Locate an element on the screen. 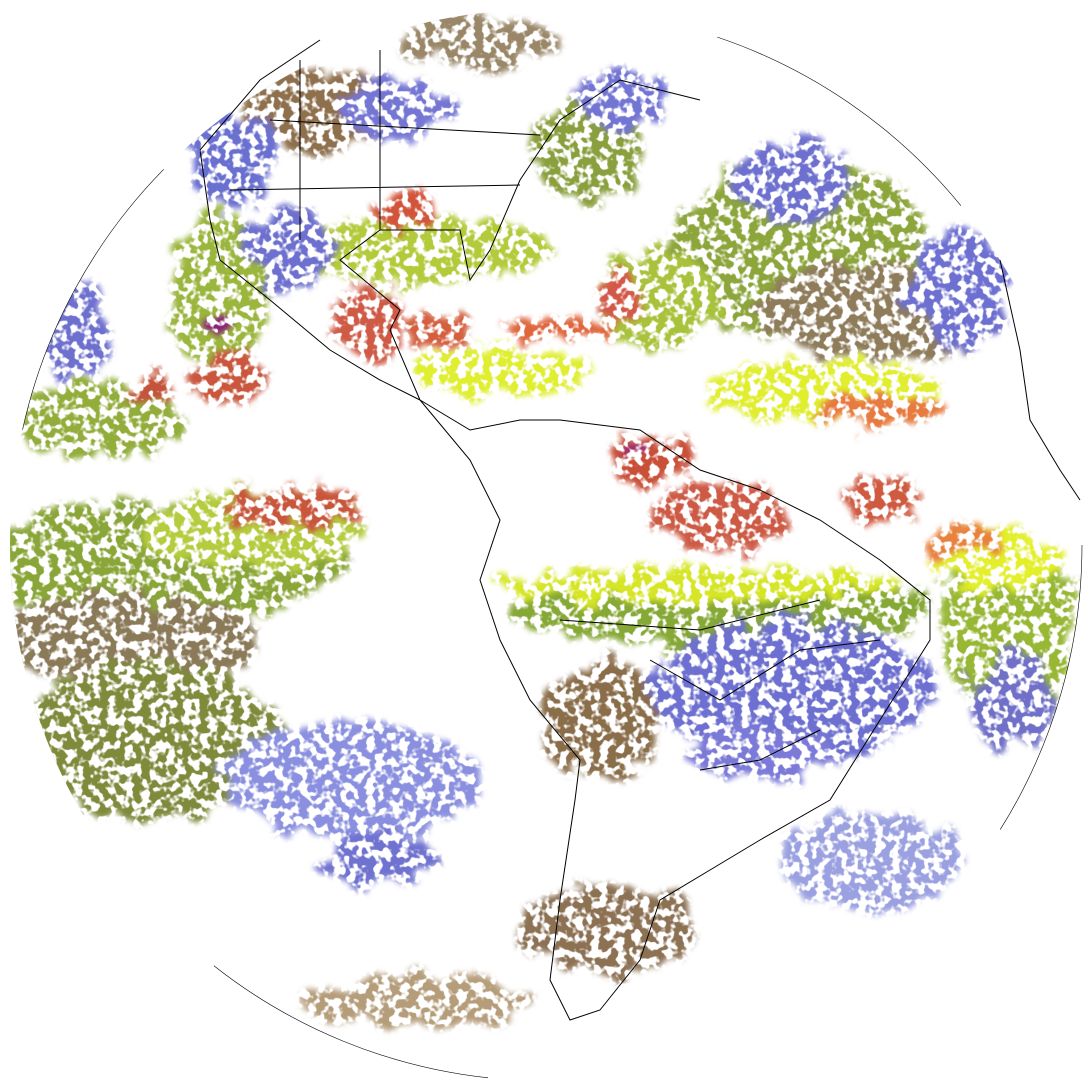  north-america-east-coast is located at coordinates (520, 240).